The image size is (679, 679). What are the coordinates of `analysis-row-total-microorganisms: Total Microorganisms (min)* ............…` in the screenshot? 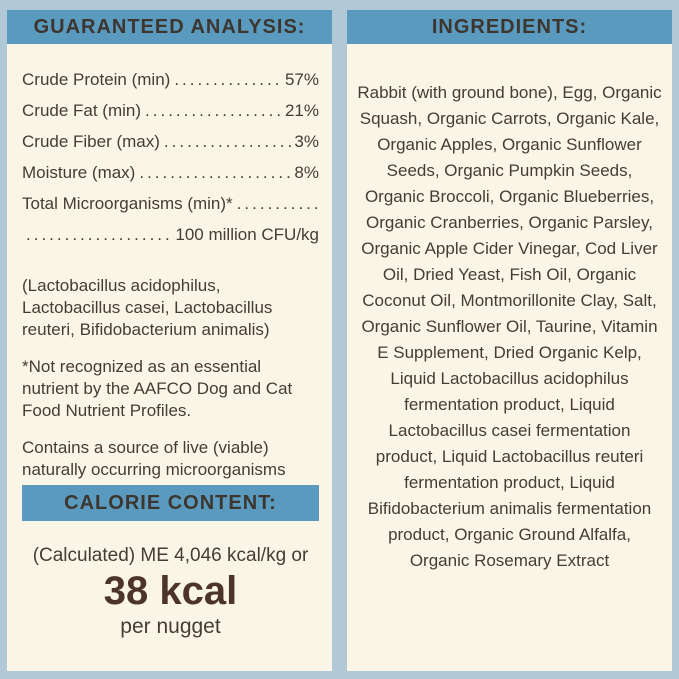 It's located at (170, 209).